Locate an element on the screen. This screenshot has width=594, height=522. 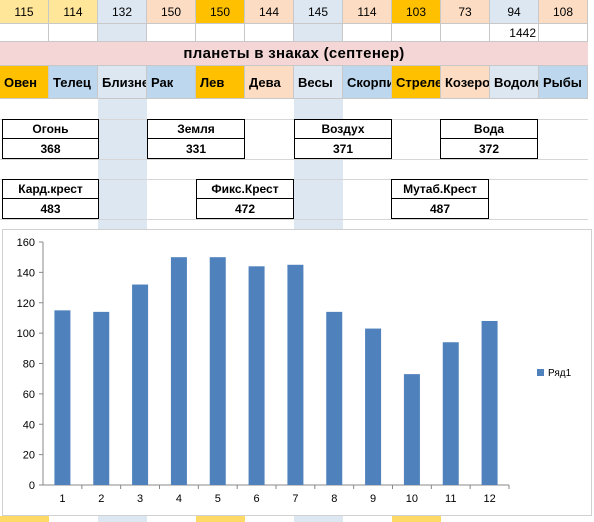
element-box-earth: Земля 331 is located at coordinates (196, 139).